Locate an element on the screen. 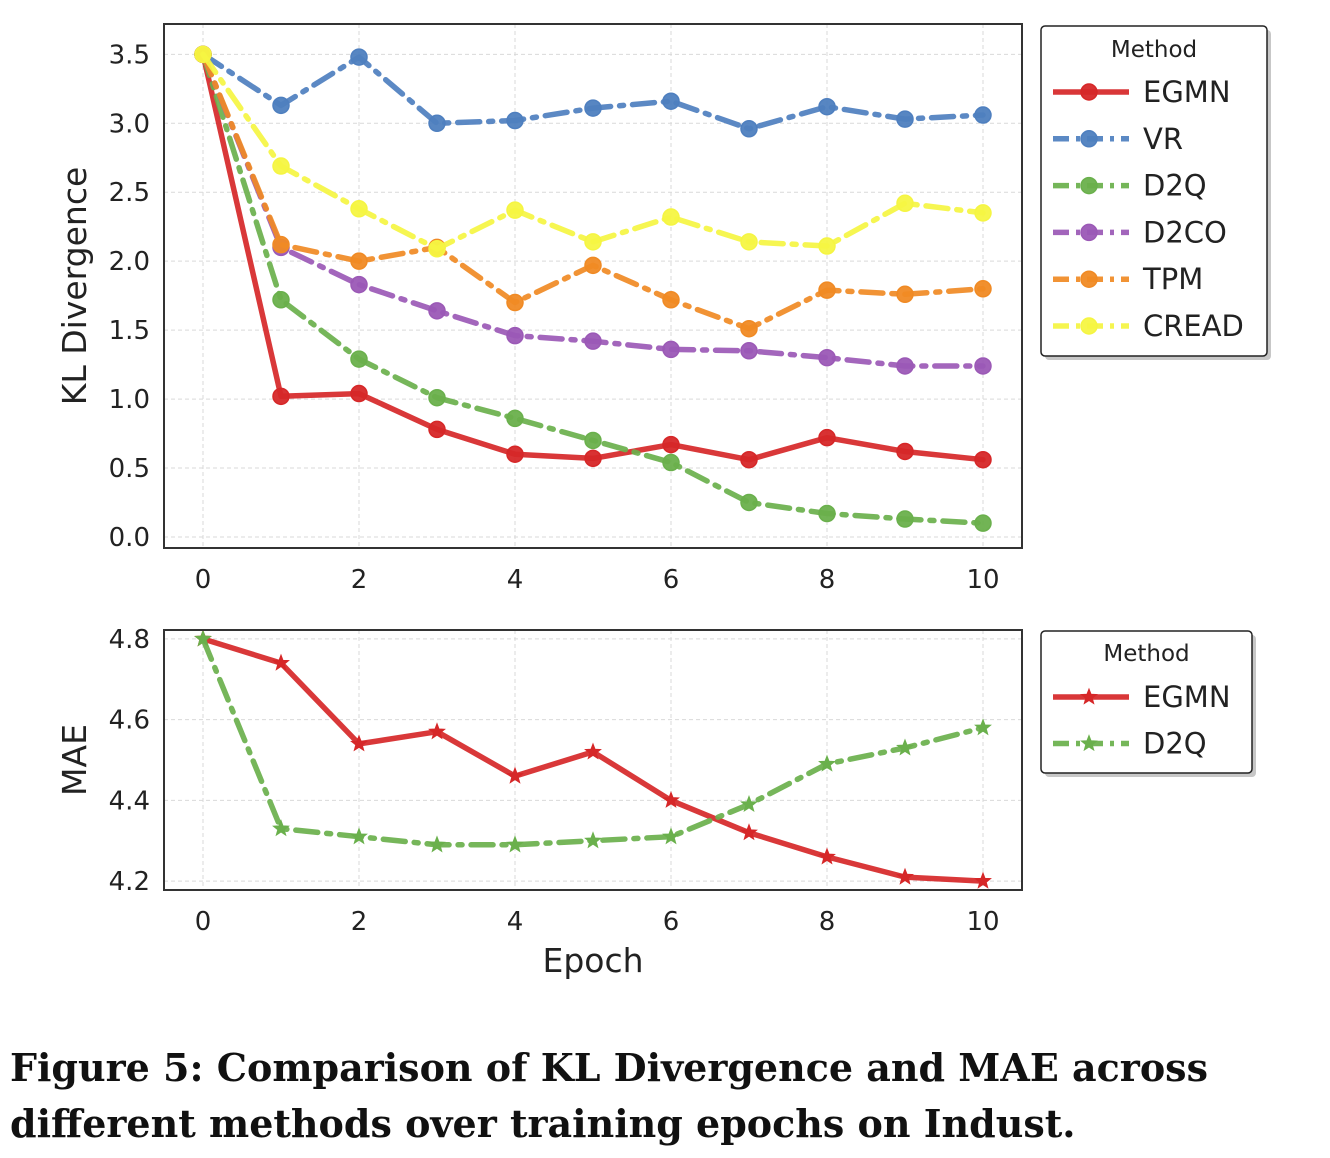 This screenshot has height=1158, width=1330. y-tick-label: 3.5 is located at coordinates (129, 55).